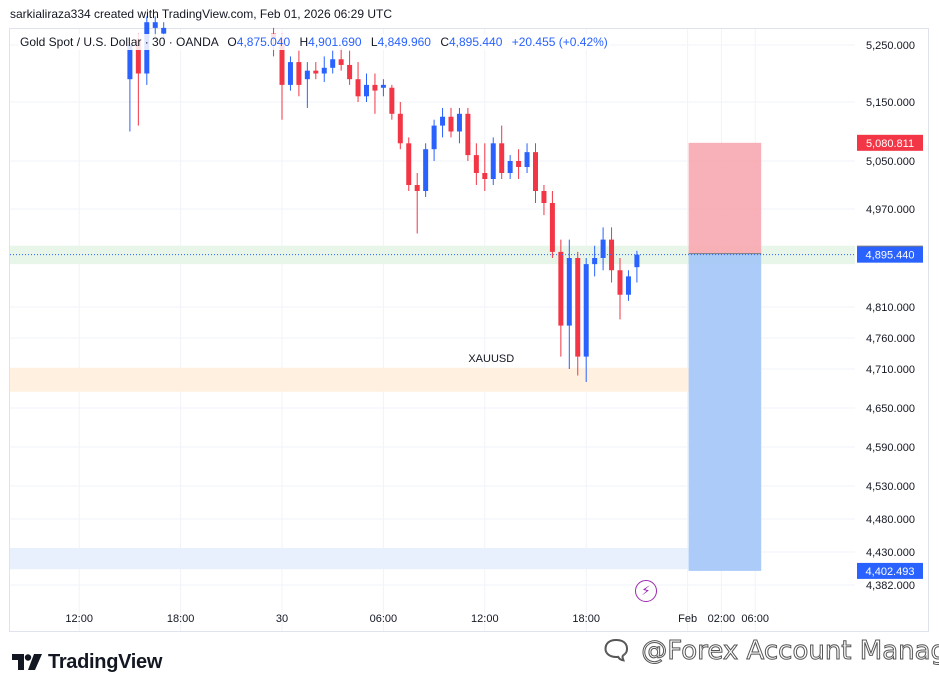  I want to click on x-tick-label: 30, so click(282, 619).